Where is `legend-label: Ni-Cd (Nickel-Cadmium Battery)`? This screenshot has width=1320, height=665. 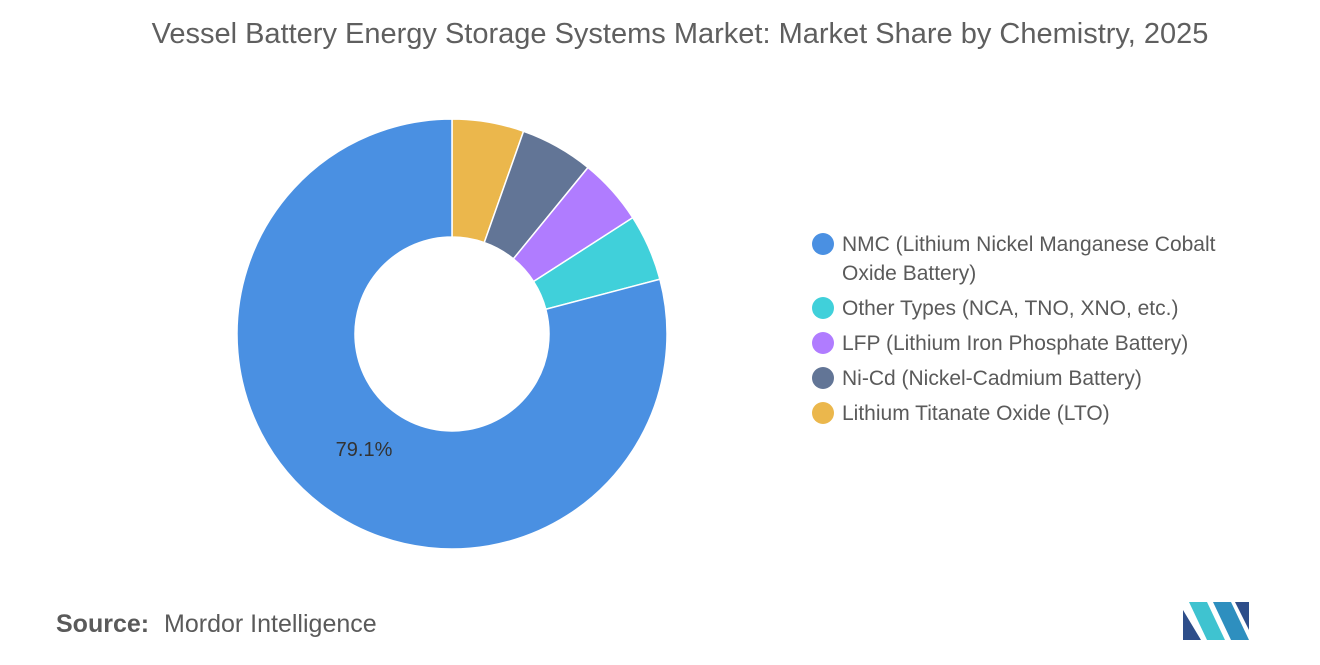
legend-label: Ni-Cd (Nickel-Cadmium Battery) is located at coordinates (992, 378).